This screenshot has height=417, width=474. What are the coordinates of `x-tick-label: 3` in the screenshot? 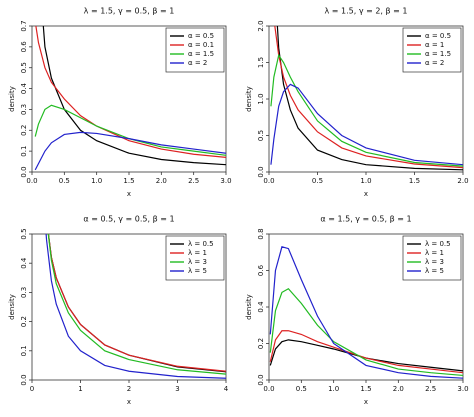 It's located at (177, 389).